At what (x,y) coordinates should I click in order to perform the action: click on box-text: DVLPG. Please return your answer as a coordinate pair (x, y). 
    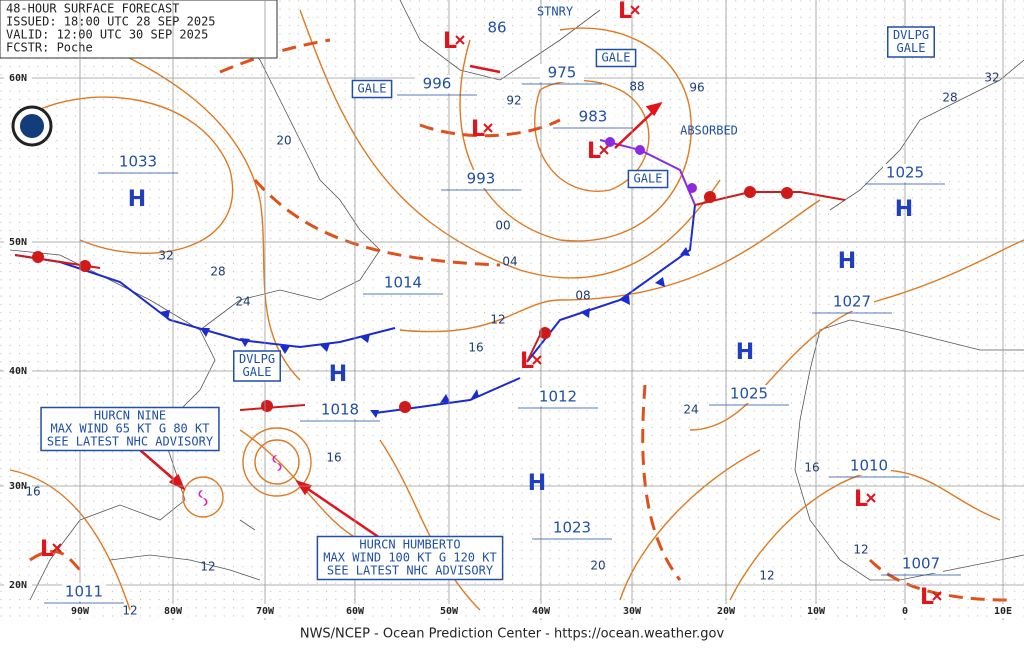
    Looking at the image, I should click on (911, 35).